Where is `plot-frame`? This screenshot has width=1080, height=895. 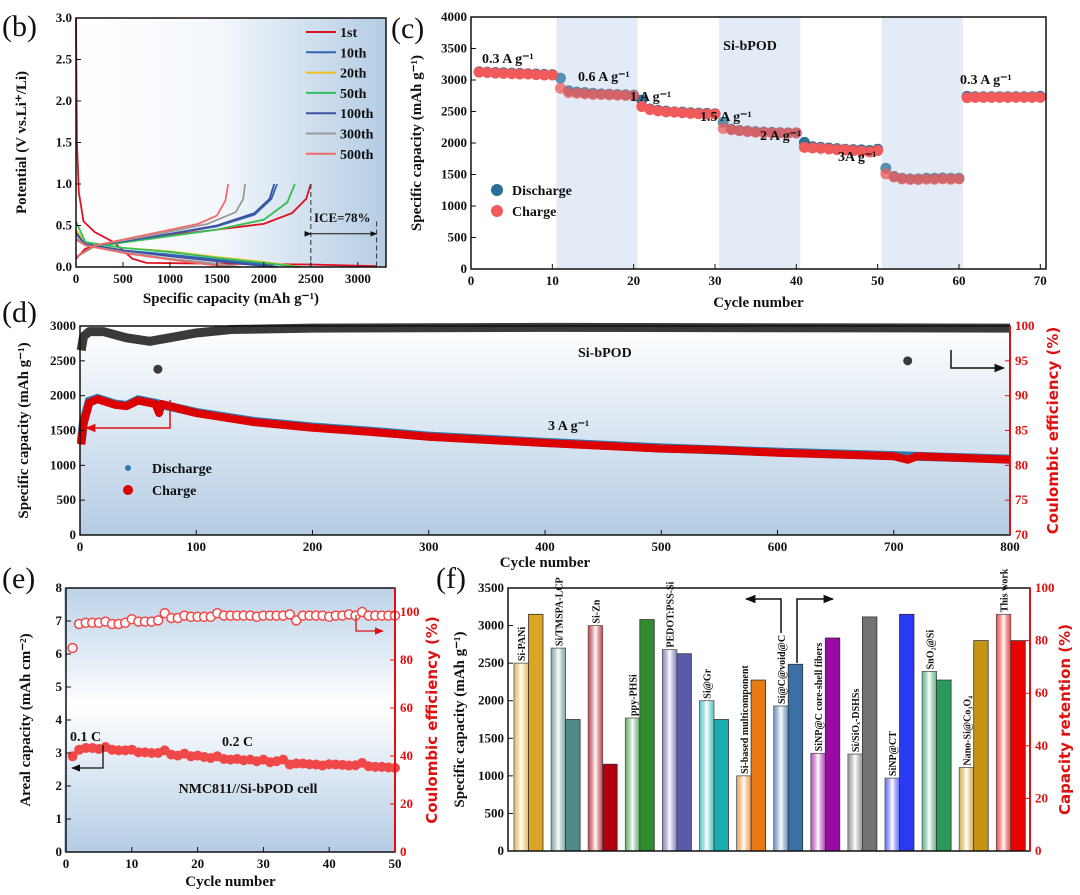 plot-frame is located at coordinates (769, 719).